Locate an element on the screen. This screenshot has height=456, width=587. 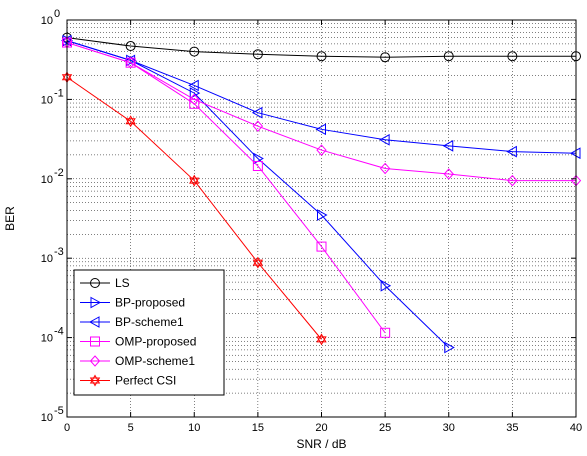
x-tick-labels: 0 5 10 15 20 25 30 35 40 is located at coordinates (323, 428).